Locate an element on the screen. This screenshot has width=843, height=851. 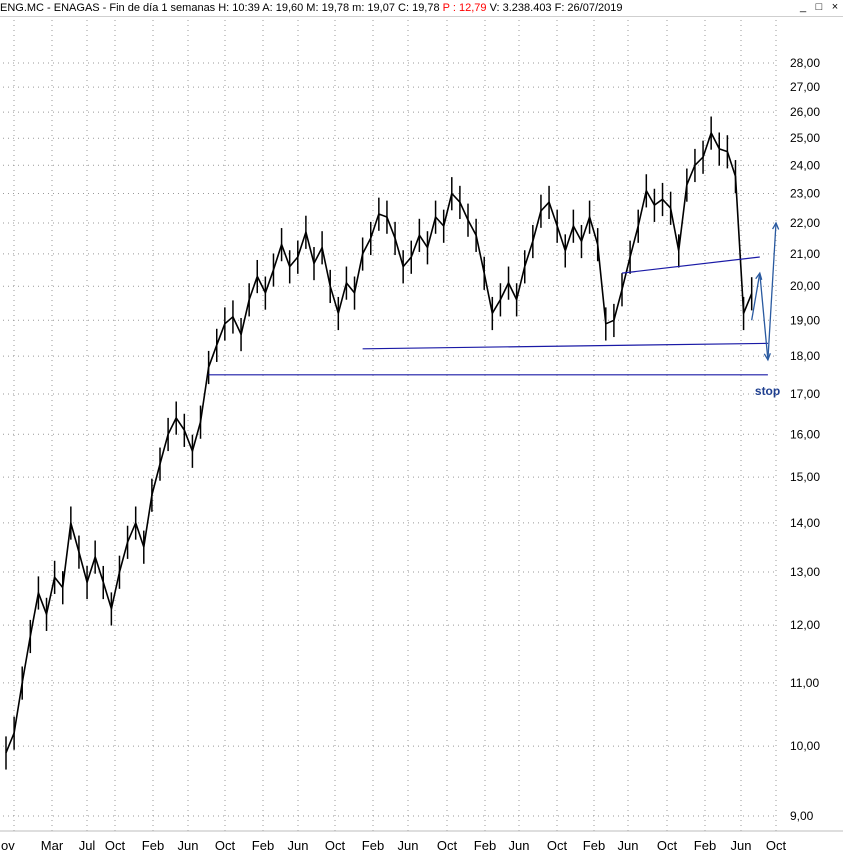
y-tick-label: 18,00 is located at coordinates (805, 356).